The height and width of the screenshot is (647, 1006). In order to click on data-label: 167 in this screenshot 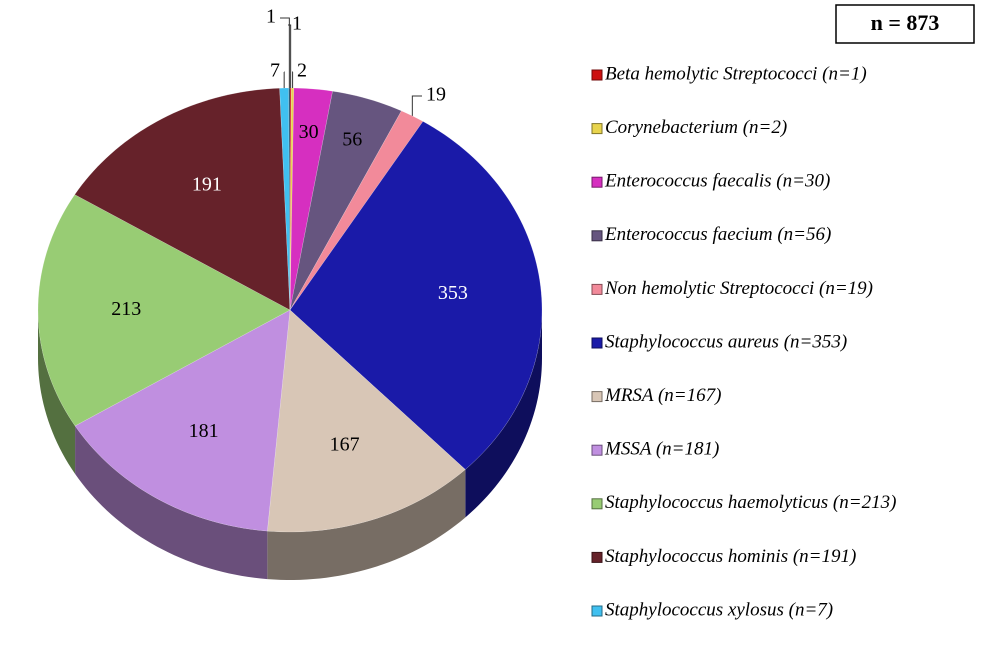, I will do `click(345, 445)`.